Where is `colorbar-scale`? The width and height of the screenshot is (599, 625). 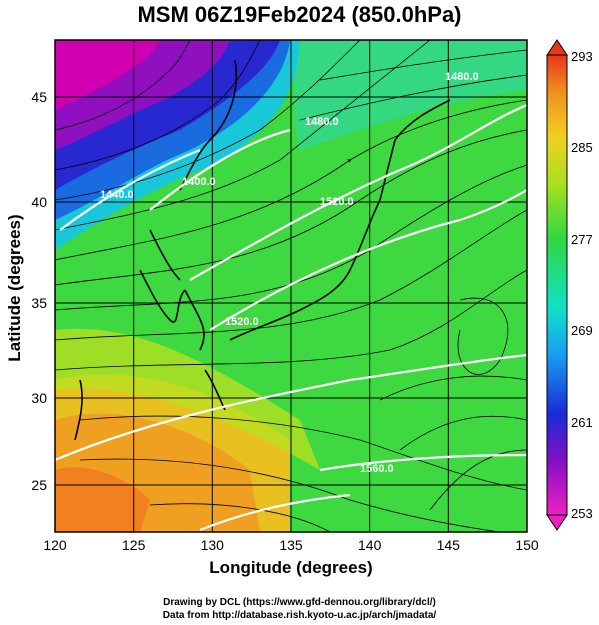
colorbar-scale is located at coordinates (557, 285).